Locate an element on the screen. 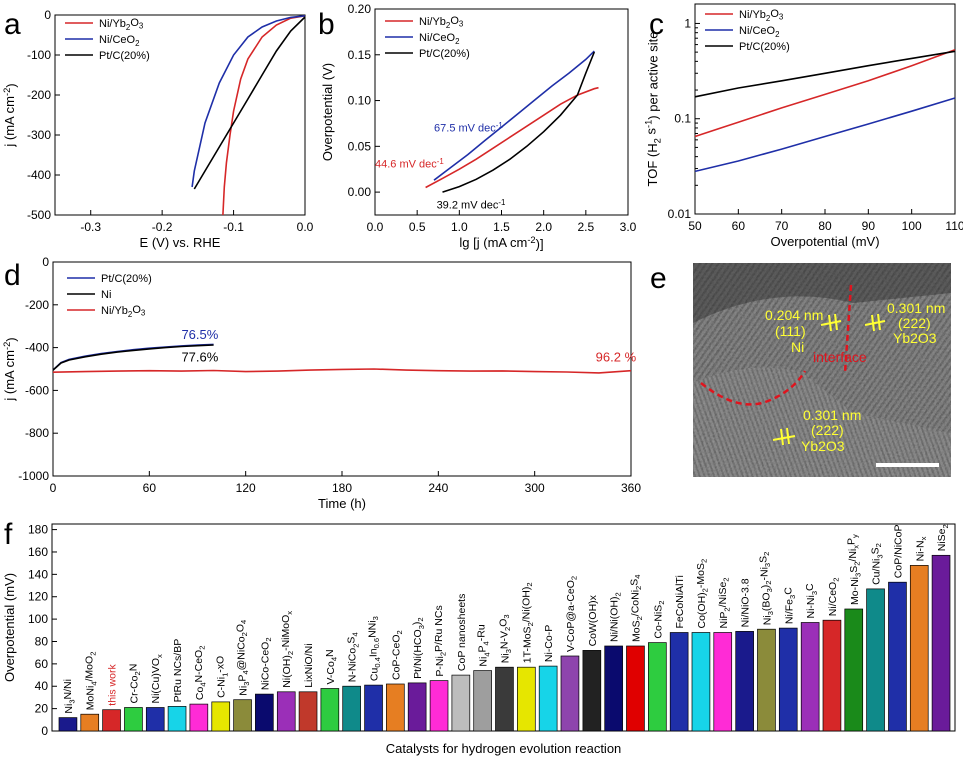 The height and width of the screenshot is (760, 963). x-axis-label: lg [j (mA cm-2)] is located at coordinates (501, 243).